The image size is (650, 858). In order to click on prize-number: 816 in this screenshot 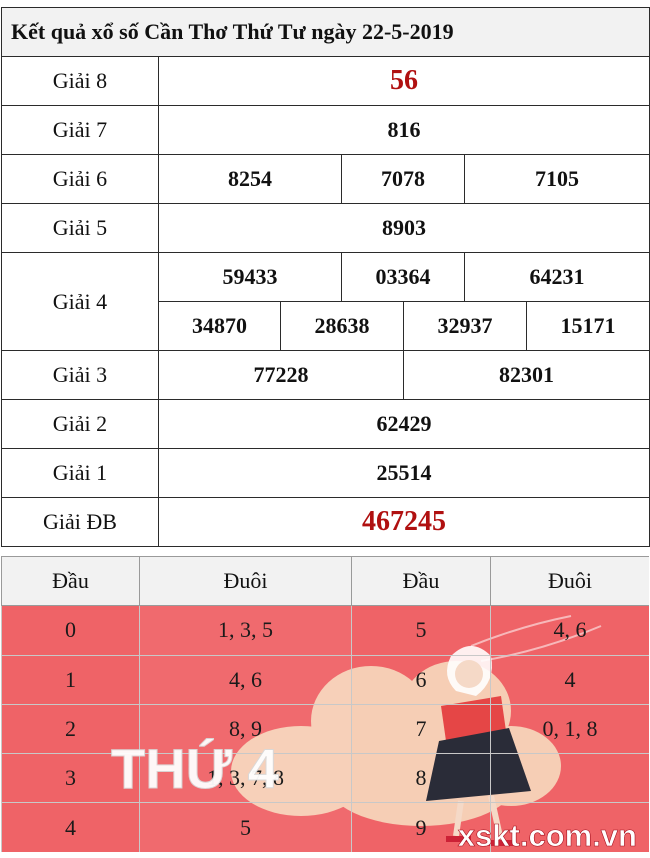, I will do `click(403, 130)`.